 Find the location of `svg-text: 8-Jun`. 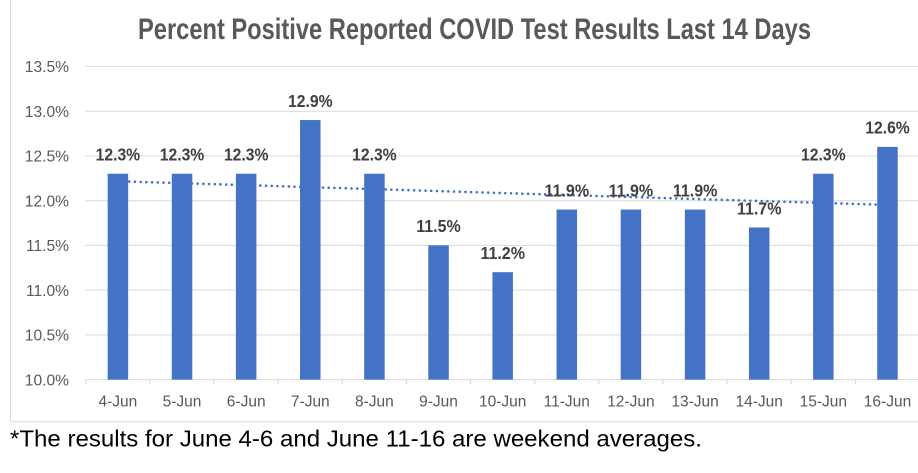

svg-text: 8-Jun is located at coordinates (374, 402).